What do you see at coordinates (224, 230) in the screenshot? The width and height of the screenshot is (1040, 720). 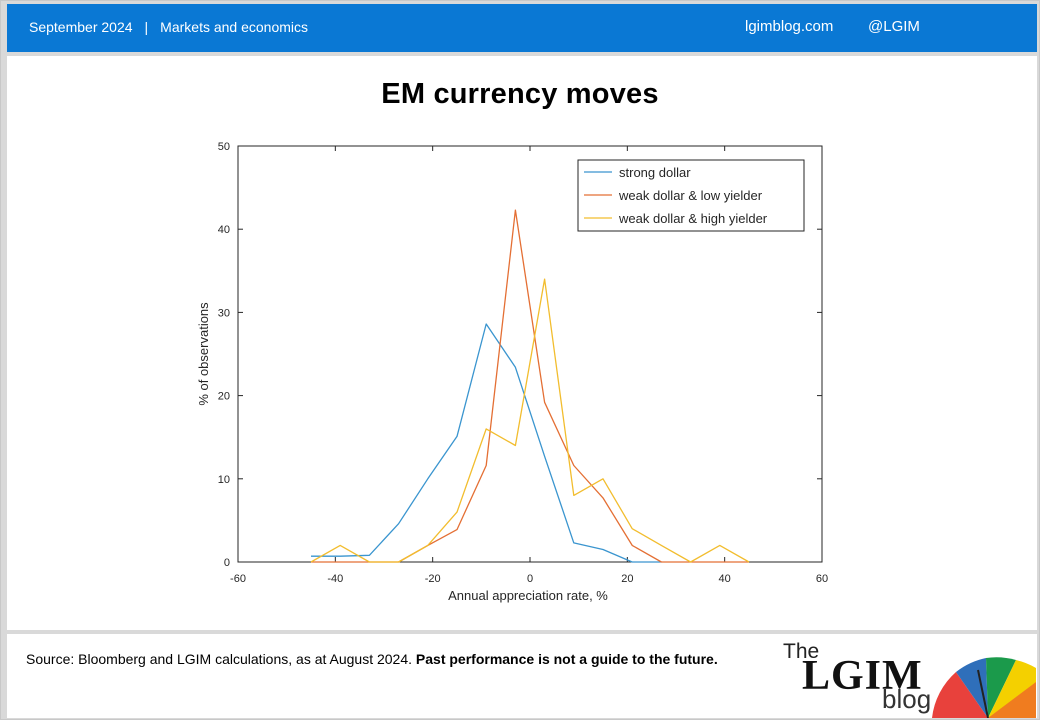 I see `y-tick-label: 40` at bounding box center [224, 230].